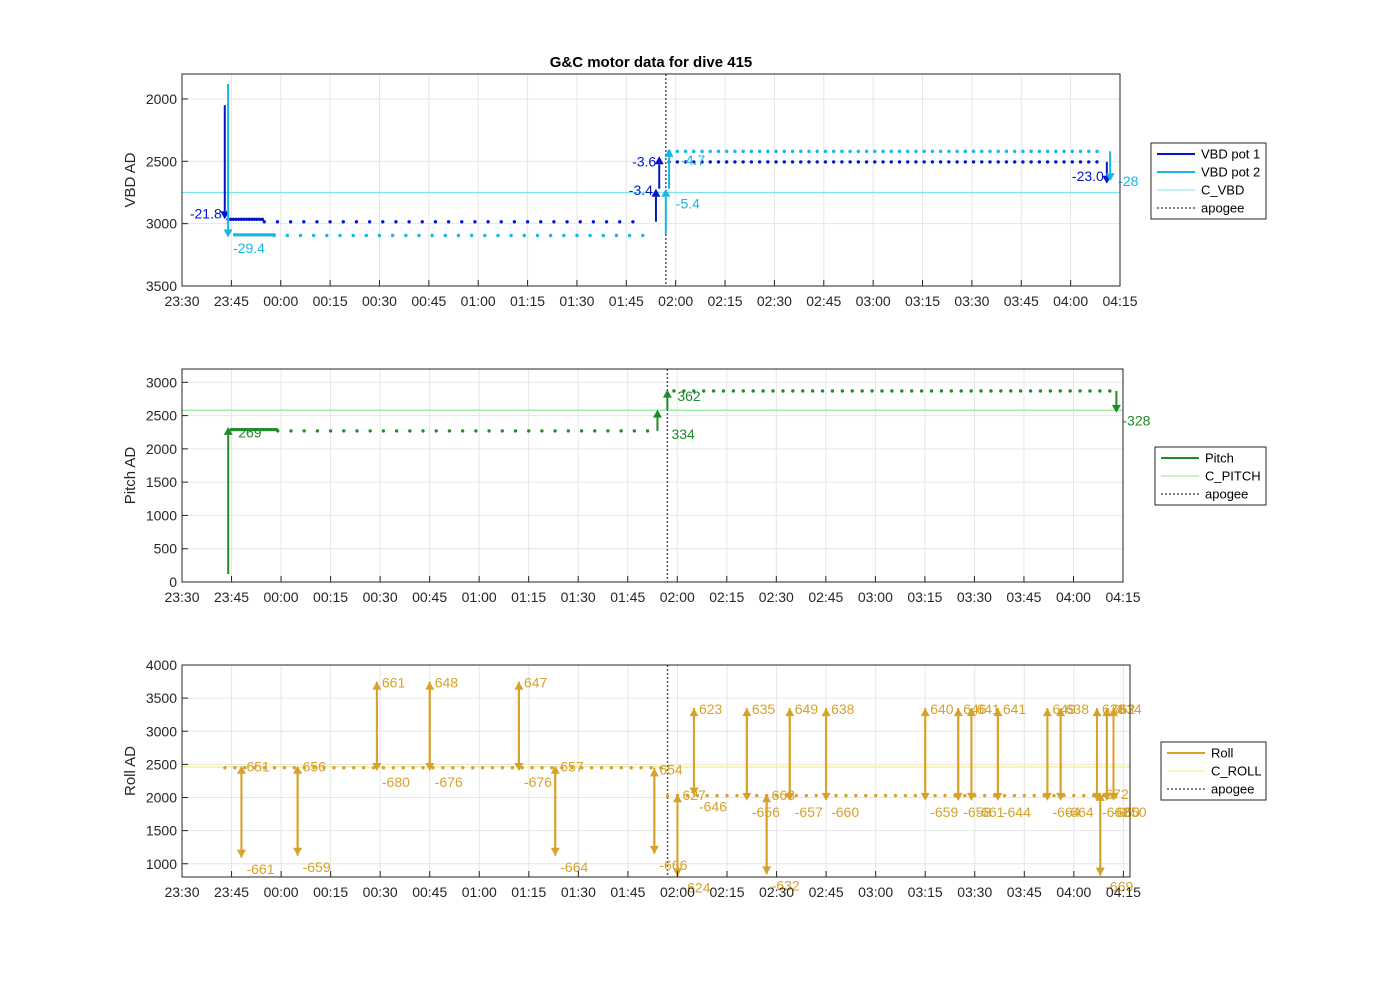 The height and width of the screenshot is (986, 1400). I want to click on move-label: -23.0, so click(1088, 176).